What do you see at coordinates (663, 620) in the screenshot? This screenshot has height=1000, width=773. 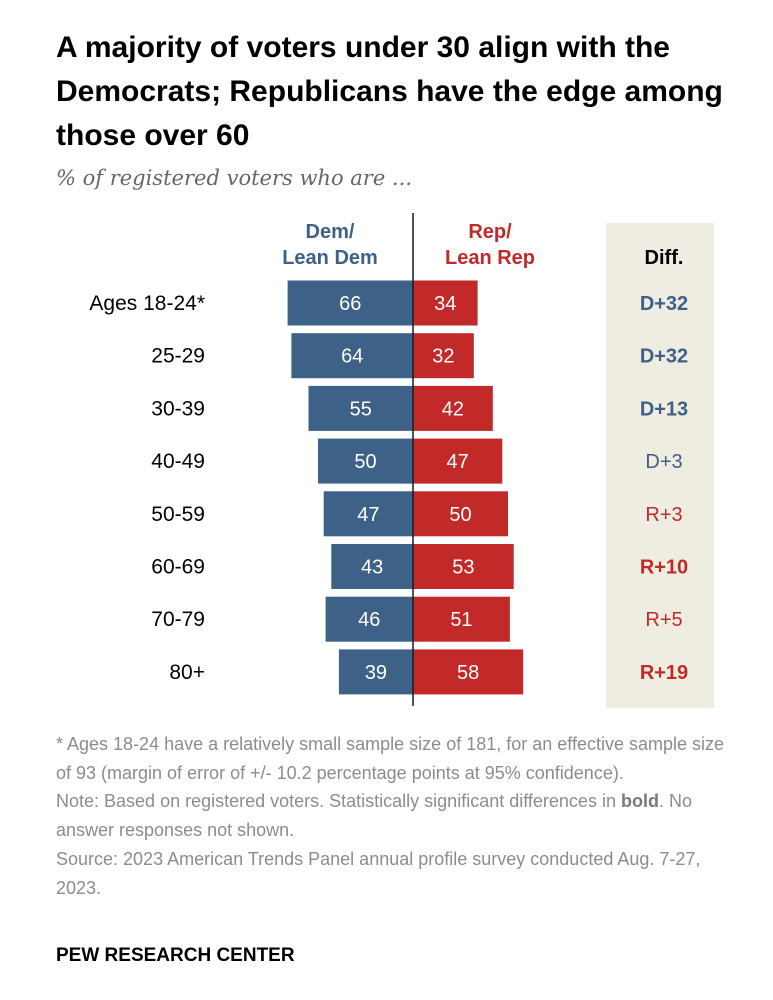 I see `diff-value-label: R+5` at bounding box center [663, 620].